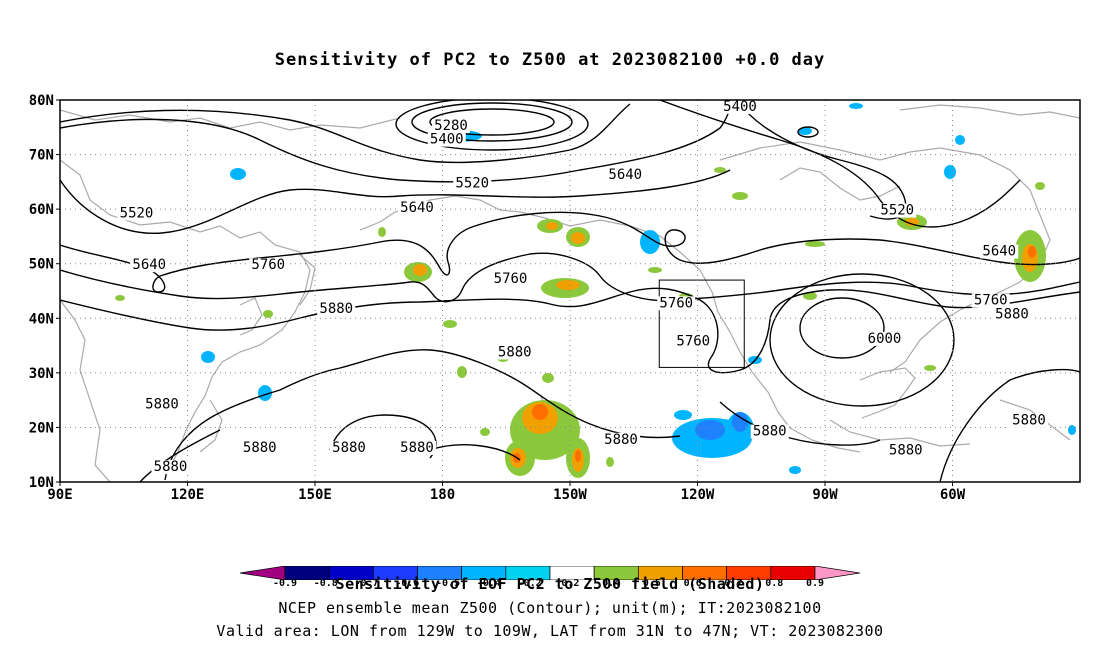 Image resolution: width=1100 pixels, height=650 pixels. What do you see at coordinates (41, 265) in the screenshot?
I see `lat-tick-label: 50N` at bounding box center [41, 265].